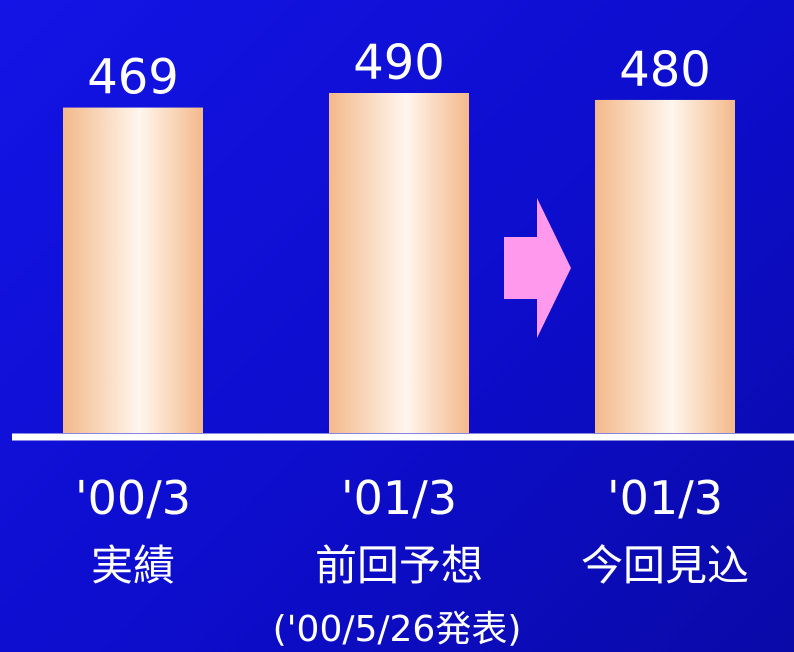  Describe the element at coordinates (133, 78) in the screenshot. I see `value-label-0: 469` at that location.